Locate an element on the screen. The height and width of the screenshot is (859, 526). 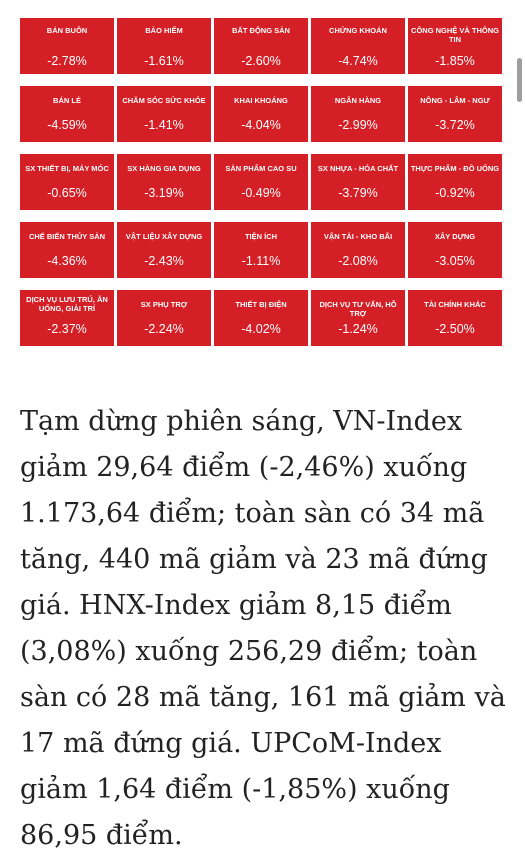
sector-tile: BÁN LẺ -4.59% is located at coordinates (67, 114).